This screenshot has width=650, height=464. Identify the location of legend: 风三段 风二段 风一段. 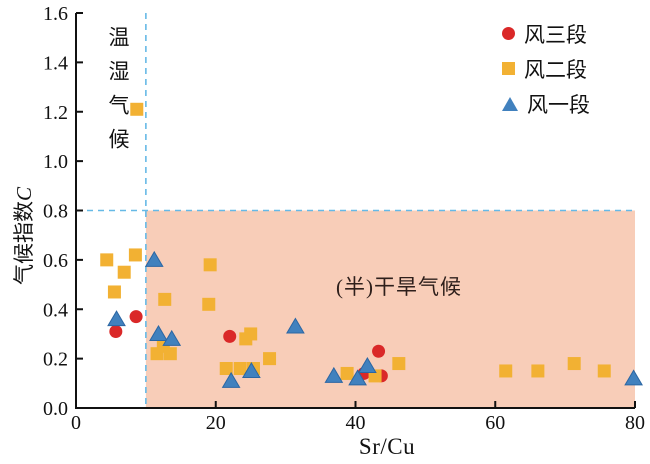
(546, 68).